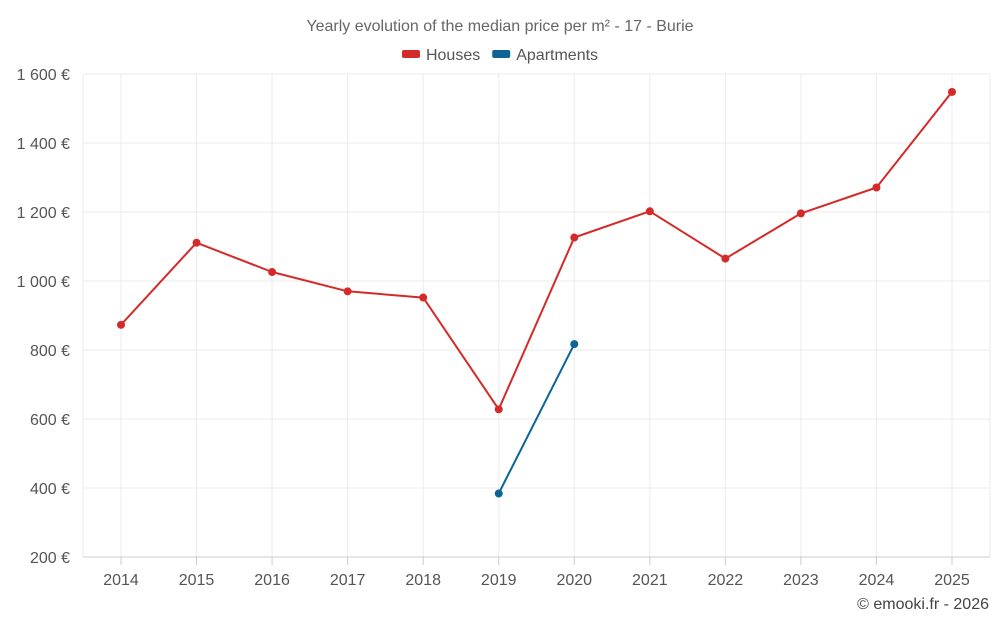 This screenshot has height=625, width=1000. Describe the element at coordinates (876, 187) in the screenshot. I see `data-point-houses-2024` at that location.